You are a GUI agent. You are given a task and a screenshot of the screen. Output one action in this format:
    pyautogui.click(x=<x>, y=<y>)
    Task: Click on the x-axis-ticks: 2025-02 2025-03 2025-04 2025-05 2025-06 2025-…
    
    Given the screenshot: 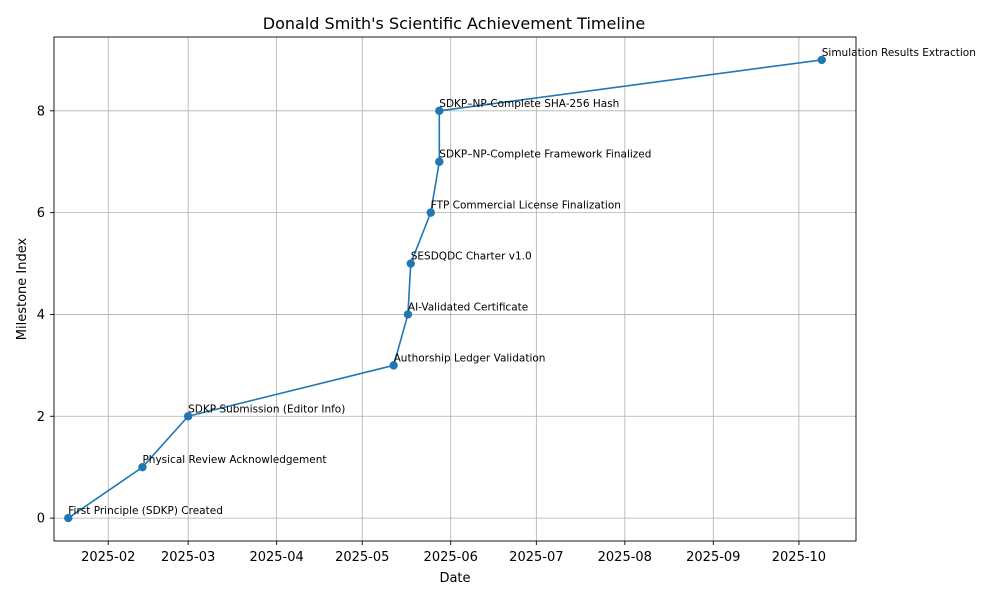 What is the action you would take?
    pyautogui.click(x=453, y=553)
    